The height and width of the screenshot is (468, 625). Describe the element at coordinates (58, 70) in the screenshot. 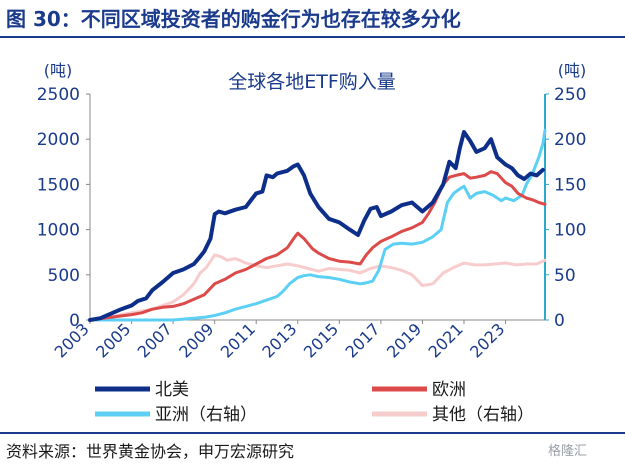

I see `y-axis-left-unit: (吨)` at that location.